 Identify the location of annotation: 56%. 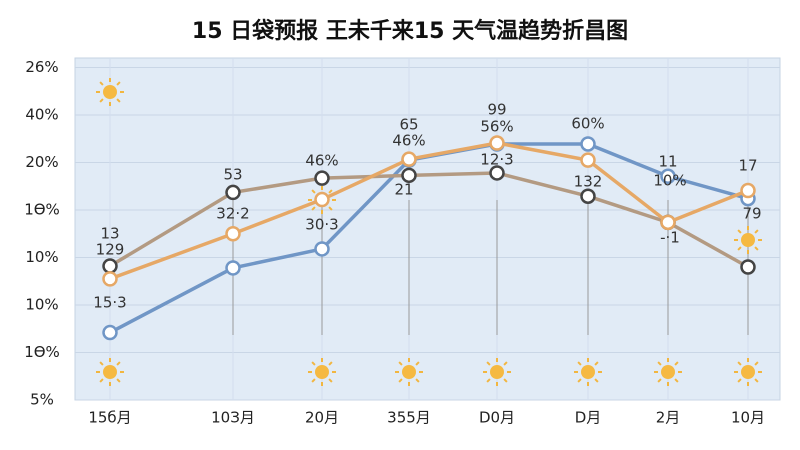
(496, 127).